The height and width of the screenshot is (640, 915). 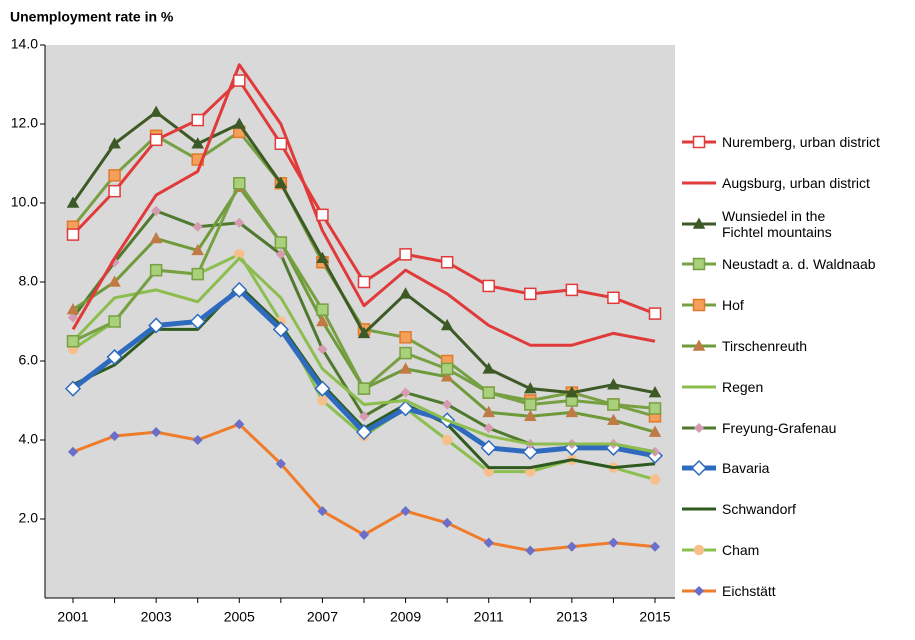 What do you see at coordinates (721, 387) in the screenshot?
I see `legend-item: Regen` at bounding box center [721, 387].